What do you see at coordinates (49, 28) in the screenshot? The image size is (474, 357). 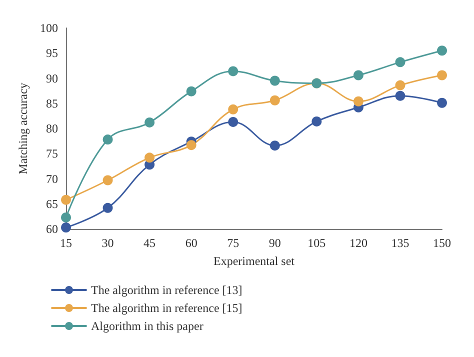 I see `y-tick-label: 100` at bounding box center [49, 28].